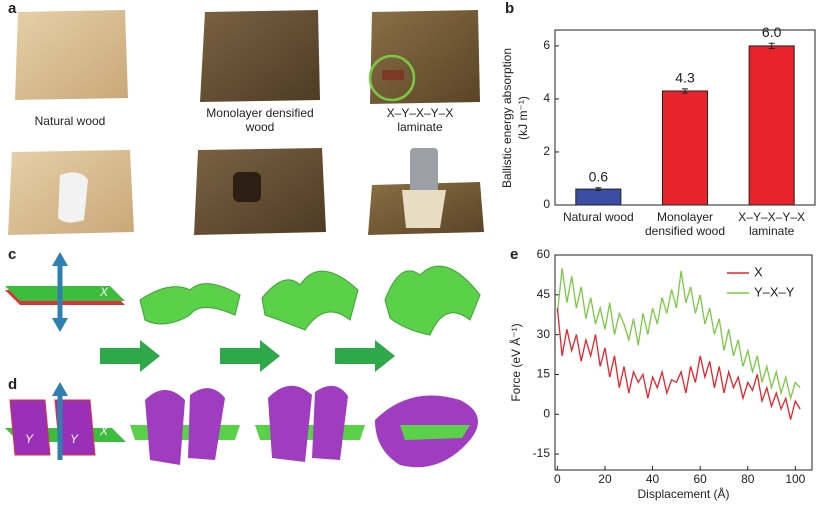  Describe the element at coordinates (683, 493) in the screenshot. I see `x-axis-label: Displacement (Å)` at that location.